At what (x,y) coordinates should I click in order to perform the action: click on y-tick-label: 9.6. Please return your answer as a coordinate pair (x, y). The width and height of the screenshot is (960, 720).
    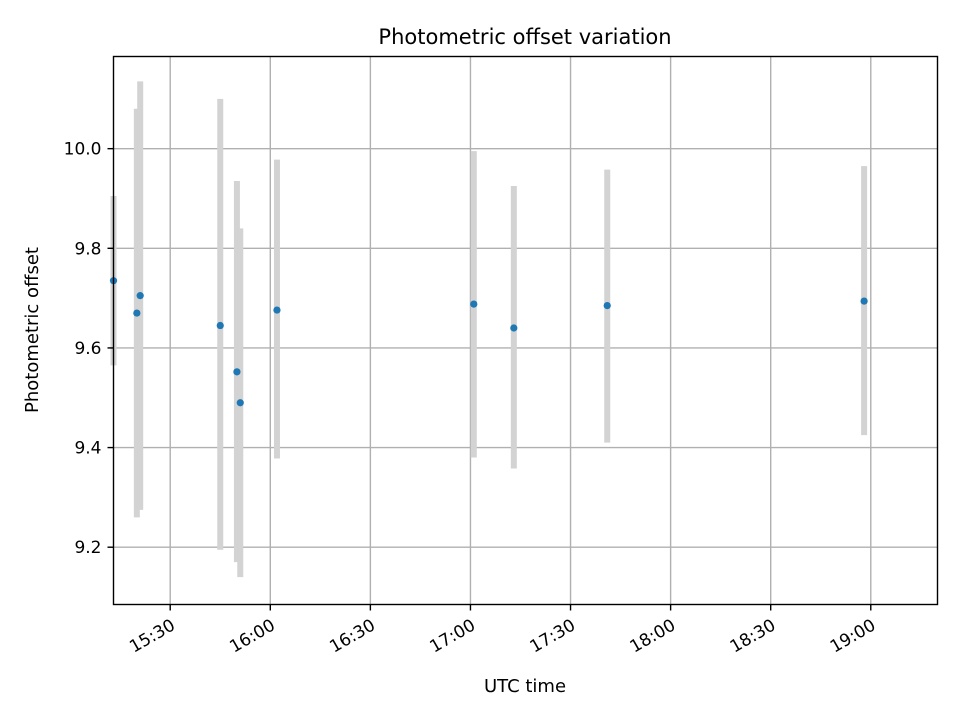
    Looking at the image, I should click on (87, 349).